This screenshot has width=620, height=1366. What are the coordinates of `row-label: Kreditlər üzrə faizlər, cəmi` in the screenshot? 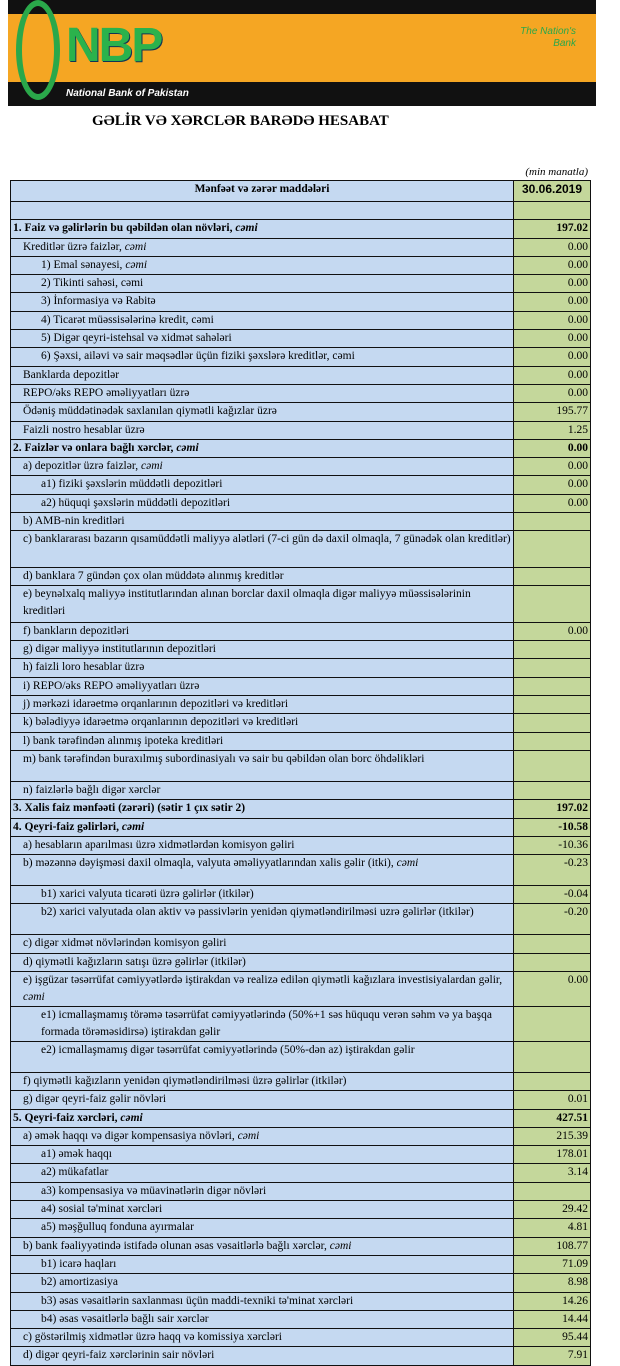 It's located at (262, 247).